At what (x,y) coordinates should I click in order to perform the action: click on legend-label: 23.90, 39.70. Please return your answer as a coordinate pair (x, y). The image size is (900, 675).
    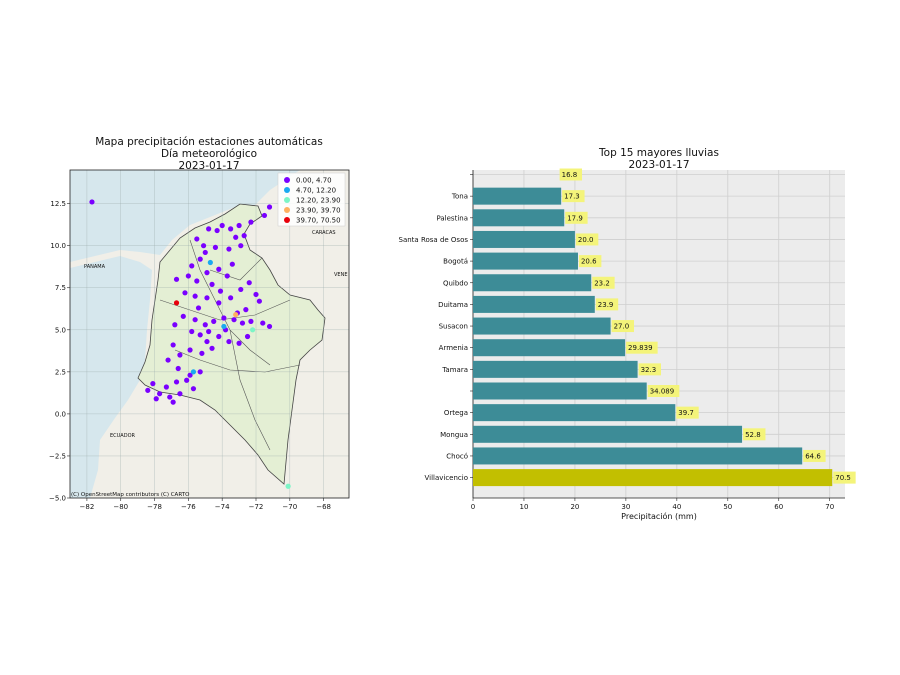
    Looking at the image, I should click on (318, 211).